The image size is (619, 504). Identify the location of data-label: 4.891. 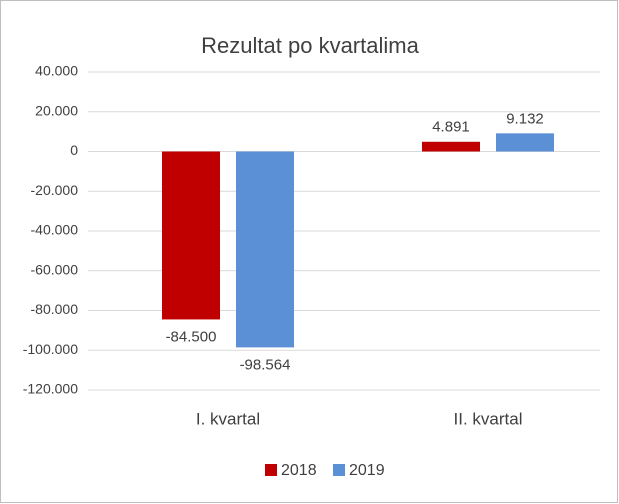
(451, 127).